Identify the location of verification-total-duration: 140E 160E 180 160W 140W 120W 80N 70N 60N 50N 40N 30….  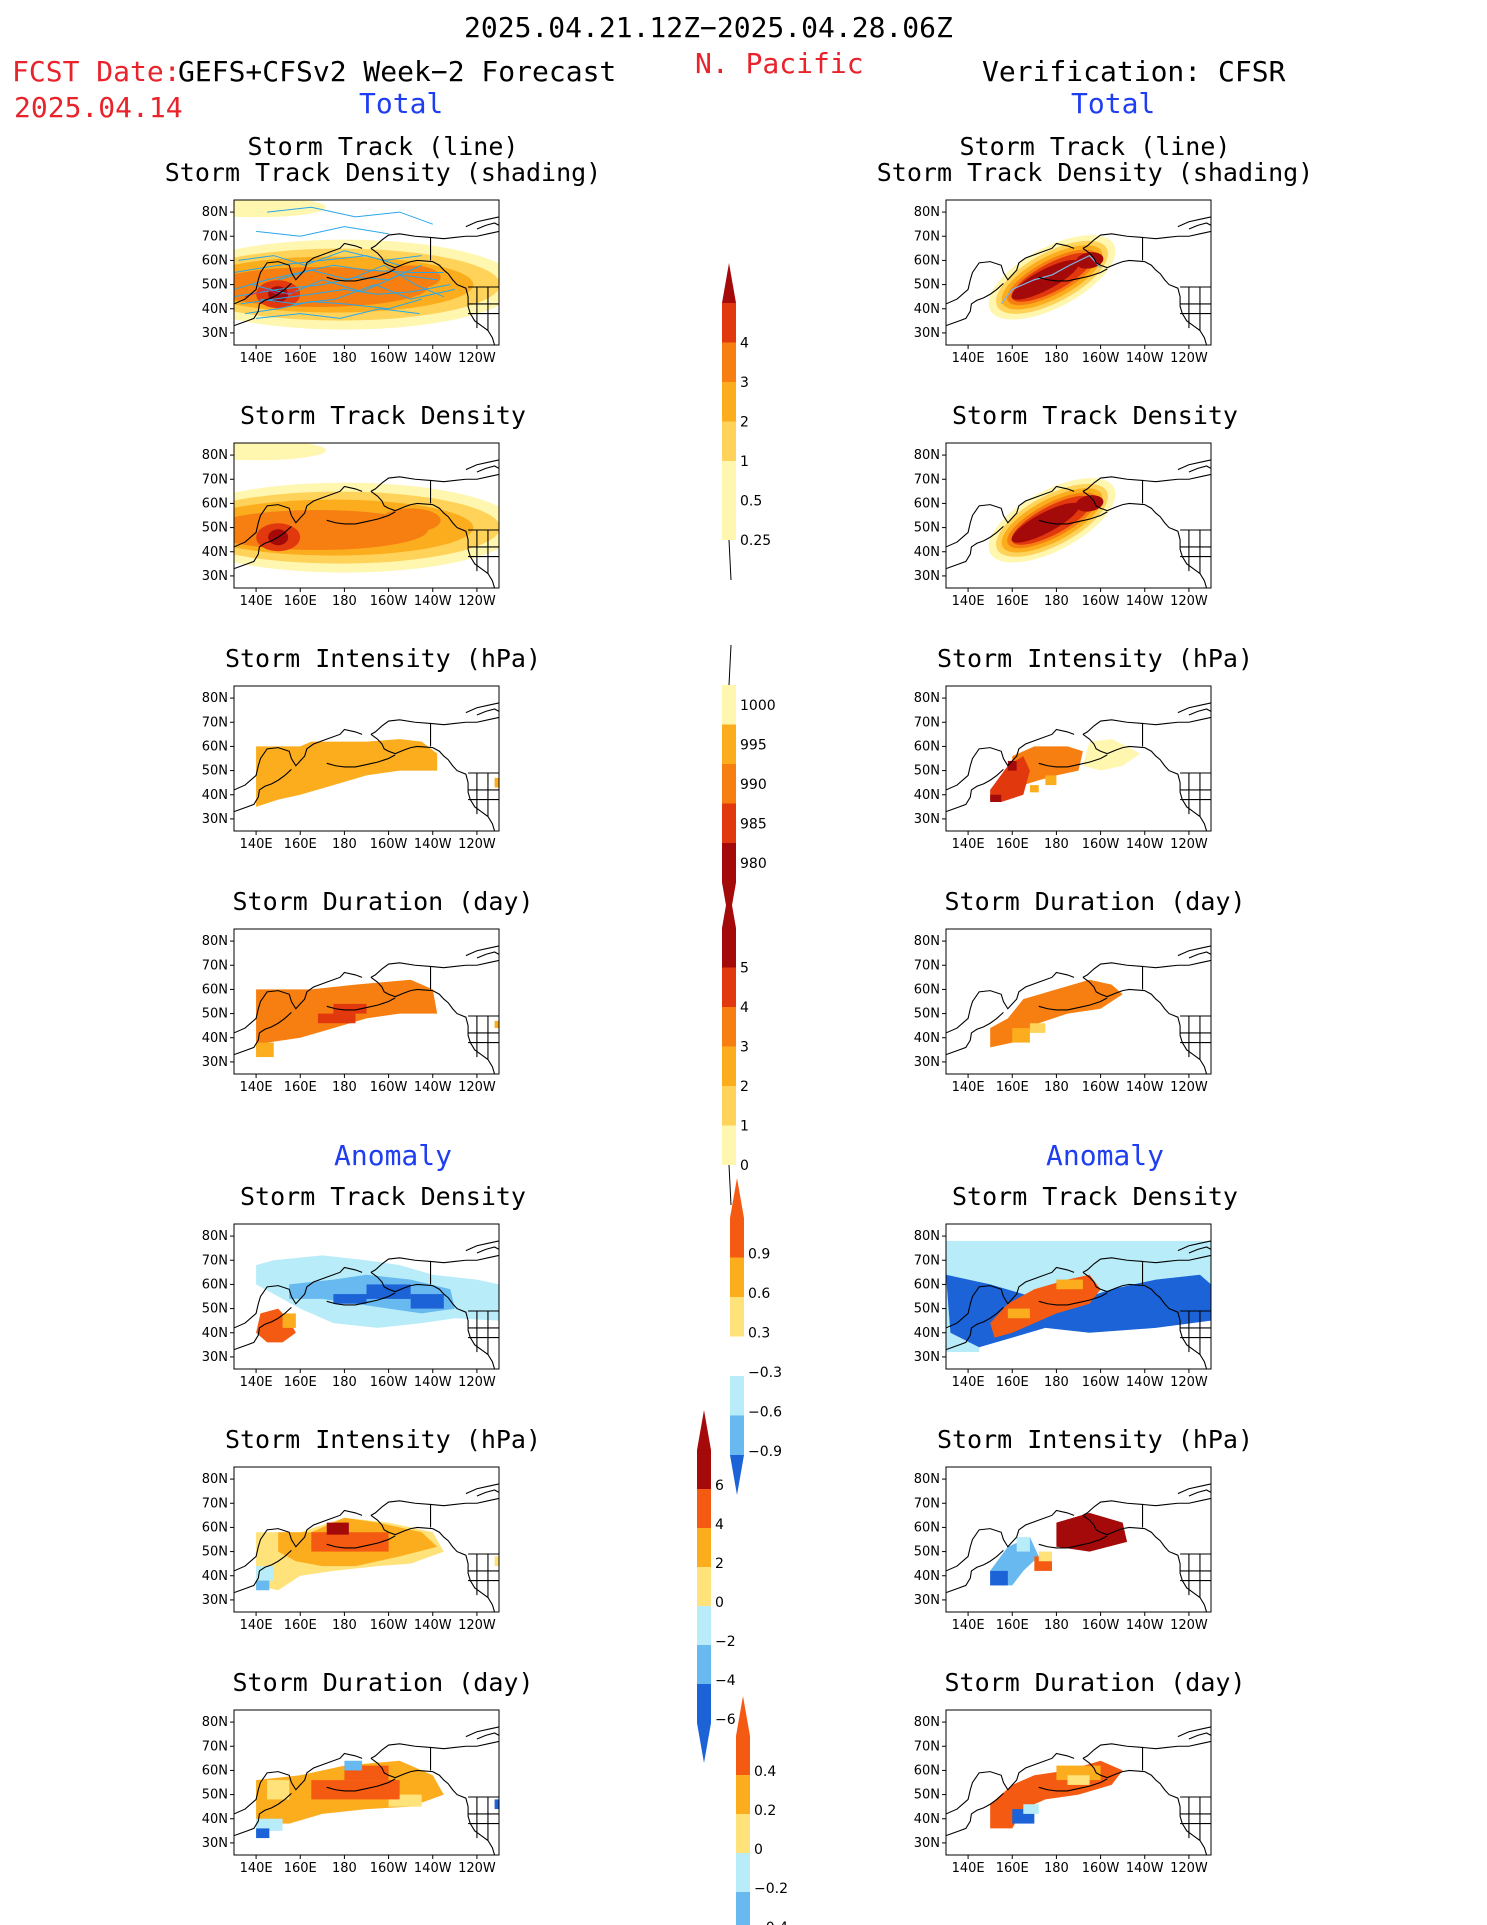
(1063, 1011).